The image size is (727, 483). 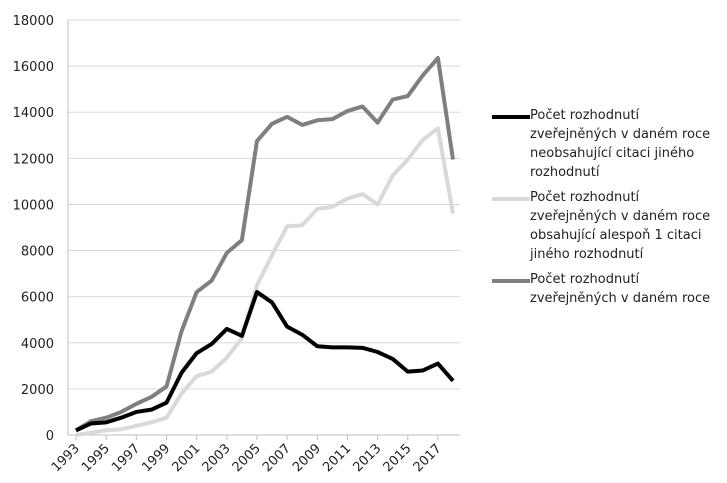 What do you see at coordinates (96, 458) in the screenshot?
I see `x-tick-label: 1995` at bounding box center [96, 458].